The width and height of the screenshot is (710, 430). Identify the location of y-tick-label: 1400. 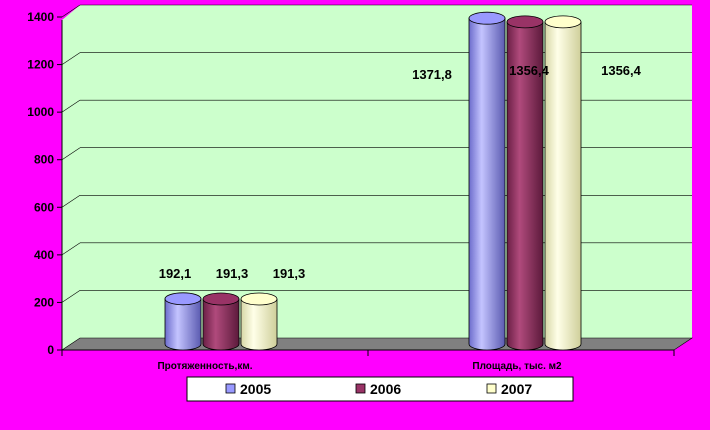
(40, 17).